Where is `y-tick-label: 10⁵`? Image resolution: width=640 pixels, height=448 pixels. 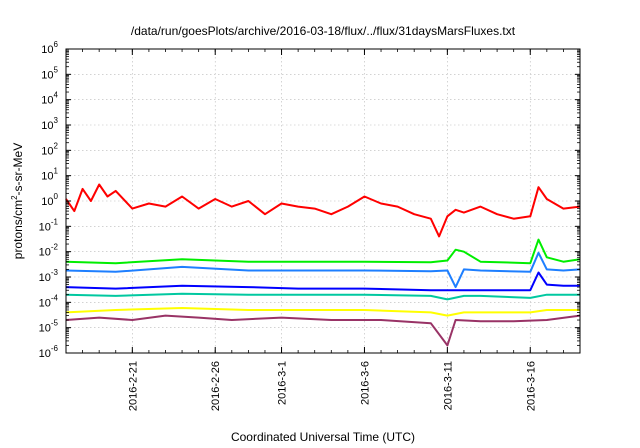 y-tick-label: 10⁵ is located at coordinates (49, 73).